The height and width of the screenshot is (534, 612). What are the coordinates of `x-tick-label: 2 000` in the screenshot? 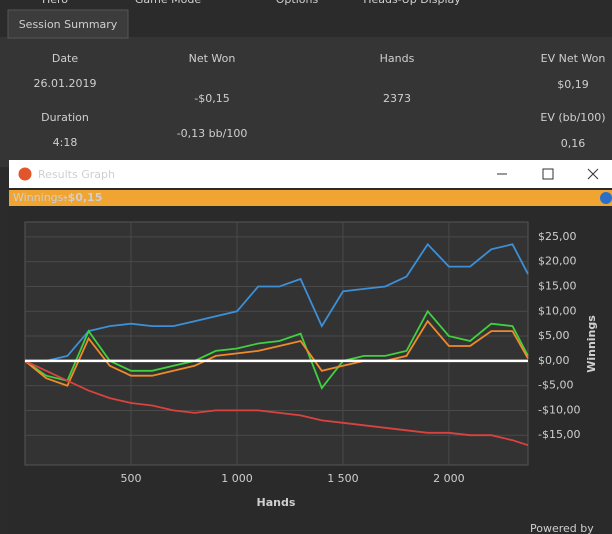 It's located at (449, 478).